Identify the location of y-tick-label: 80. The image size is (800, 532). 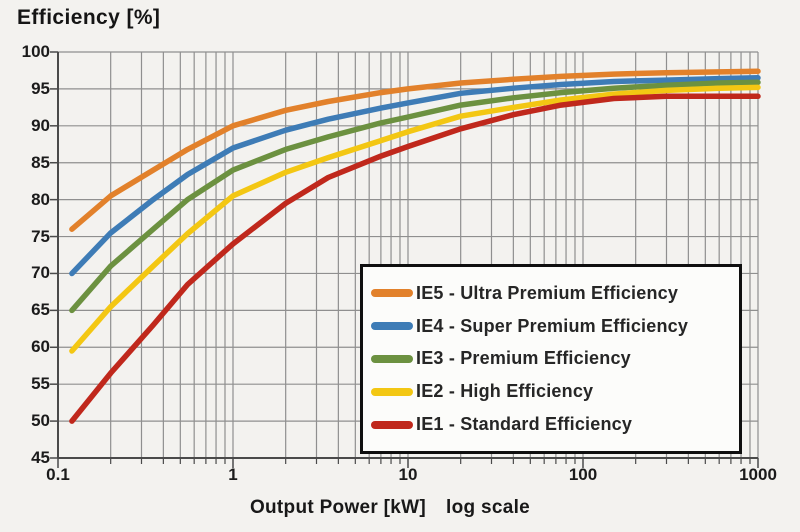
(40, 199).